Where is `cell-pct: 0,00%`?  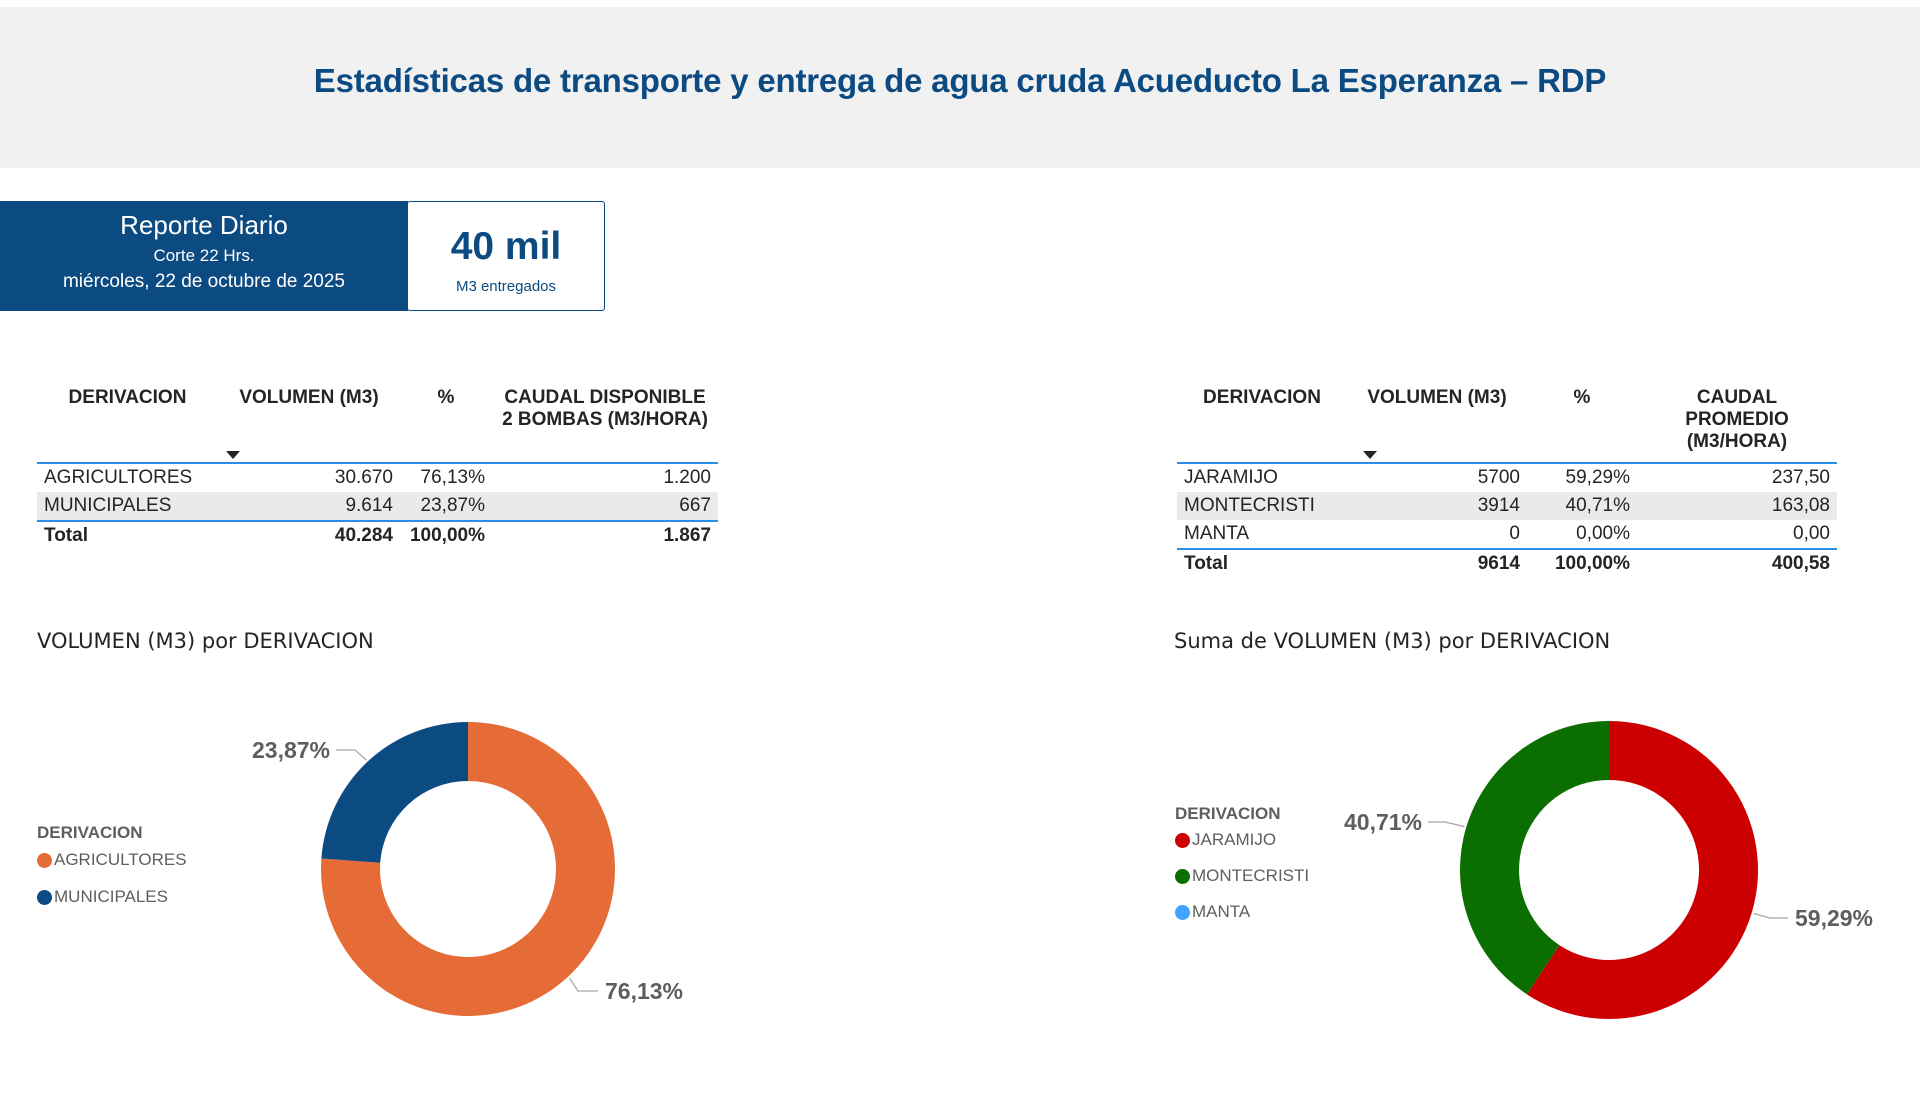 cell-pct: 0,00% is located at coordinates (1603, 533).